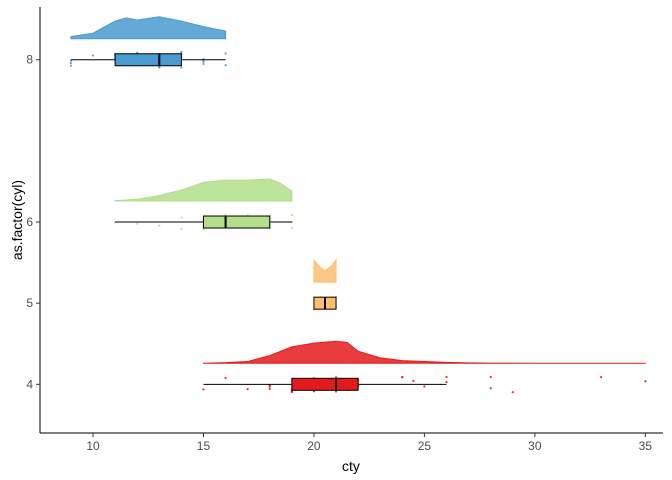 The image size is (672, 480). I want to click on x-tick-label: 15, so click(204, 446).